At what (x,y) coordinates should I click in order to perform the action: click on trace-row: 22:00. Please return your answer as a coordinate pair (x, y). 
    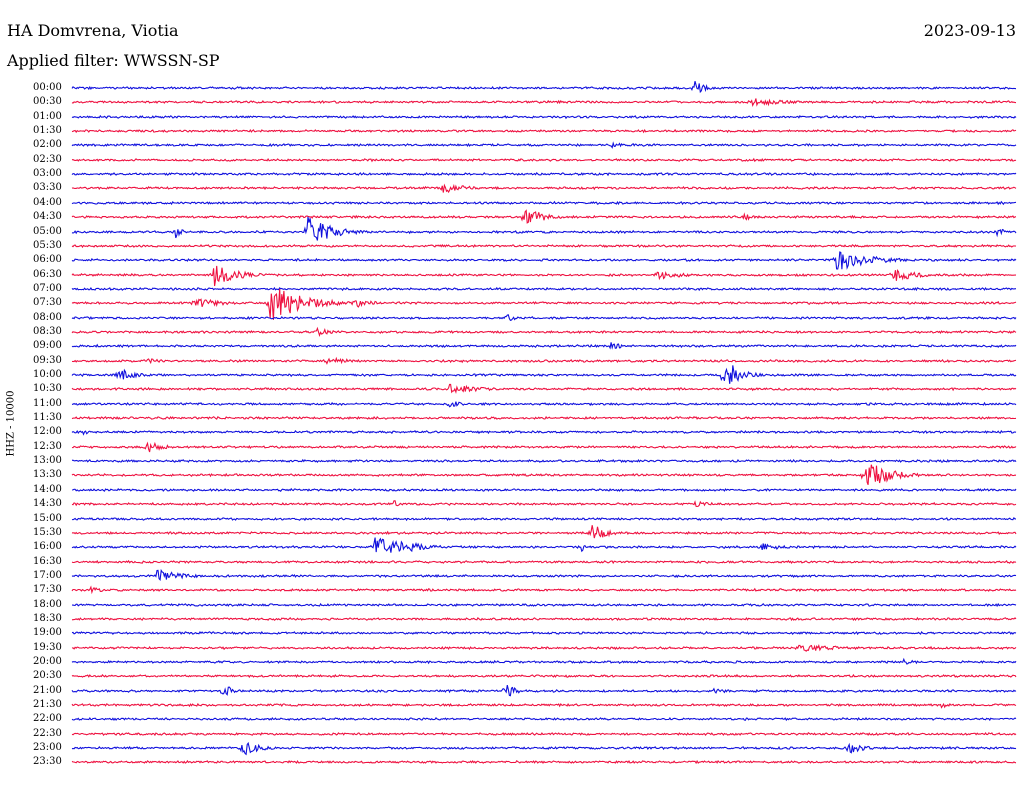
    Looking at the image, I should click on (512, 719).